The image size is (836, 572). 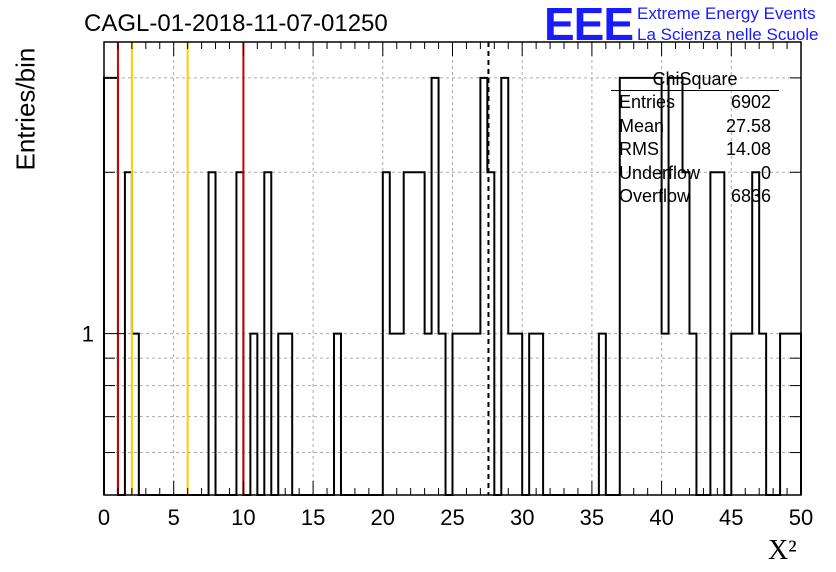 I want to click on logo-line-2: La Scienza nelle Scuole, so click(x=728, y=34).